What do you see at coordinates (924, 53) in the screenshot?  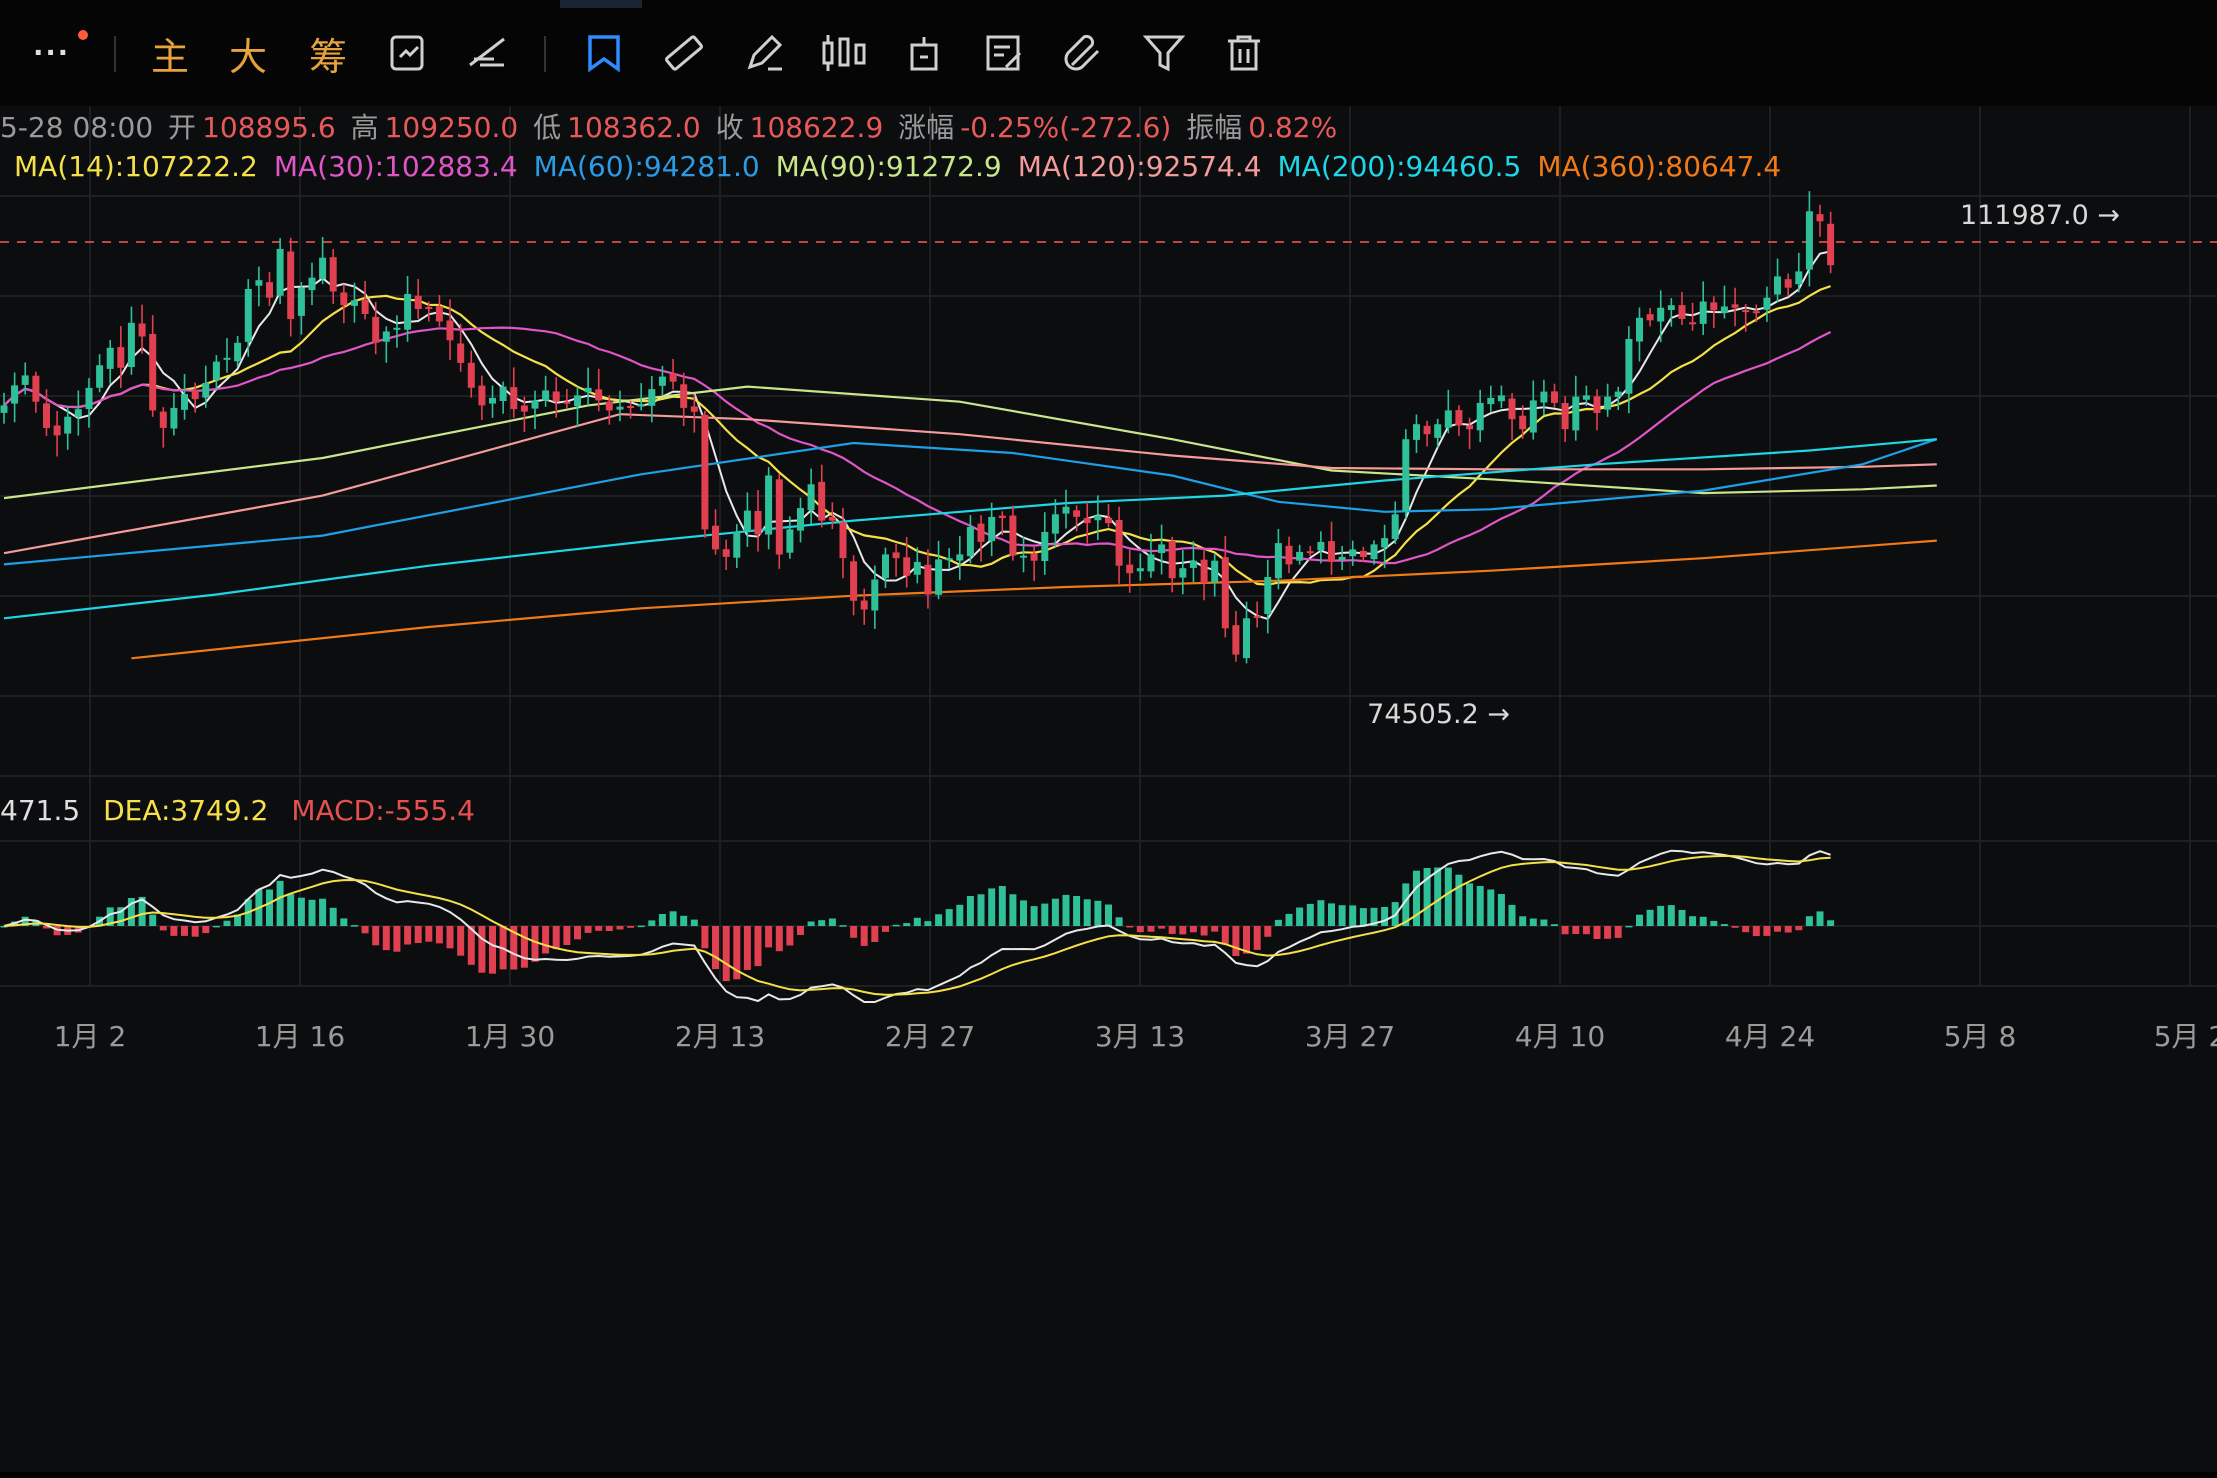 I see `box-tool-button` at bounding box center [924, 53].